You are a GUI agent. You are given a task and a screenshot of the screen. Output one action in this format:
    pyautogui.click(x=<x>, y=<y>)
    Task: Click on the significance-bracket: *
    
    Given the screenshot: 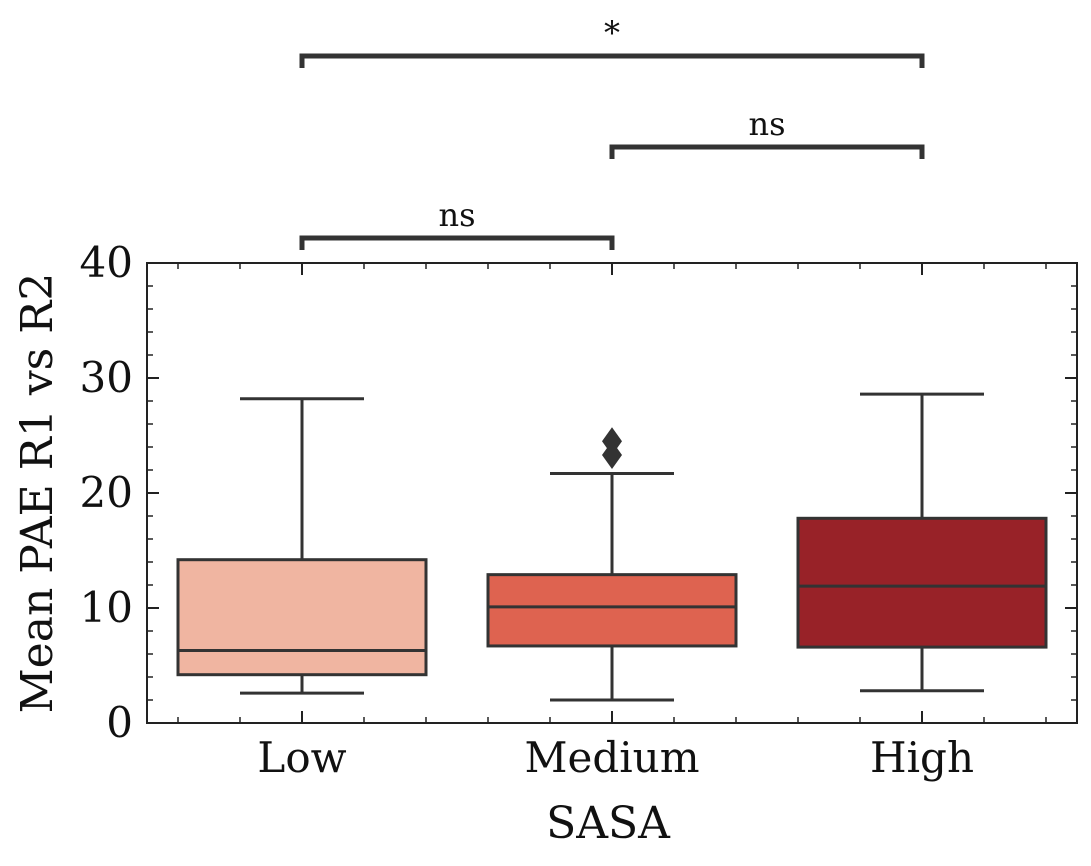 What is the action you would take?
    pyautogui.click(x=612, y=41)
    